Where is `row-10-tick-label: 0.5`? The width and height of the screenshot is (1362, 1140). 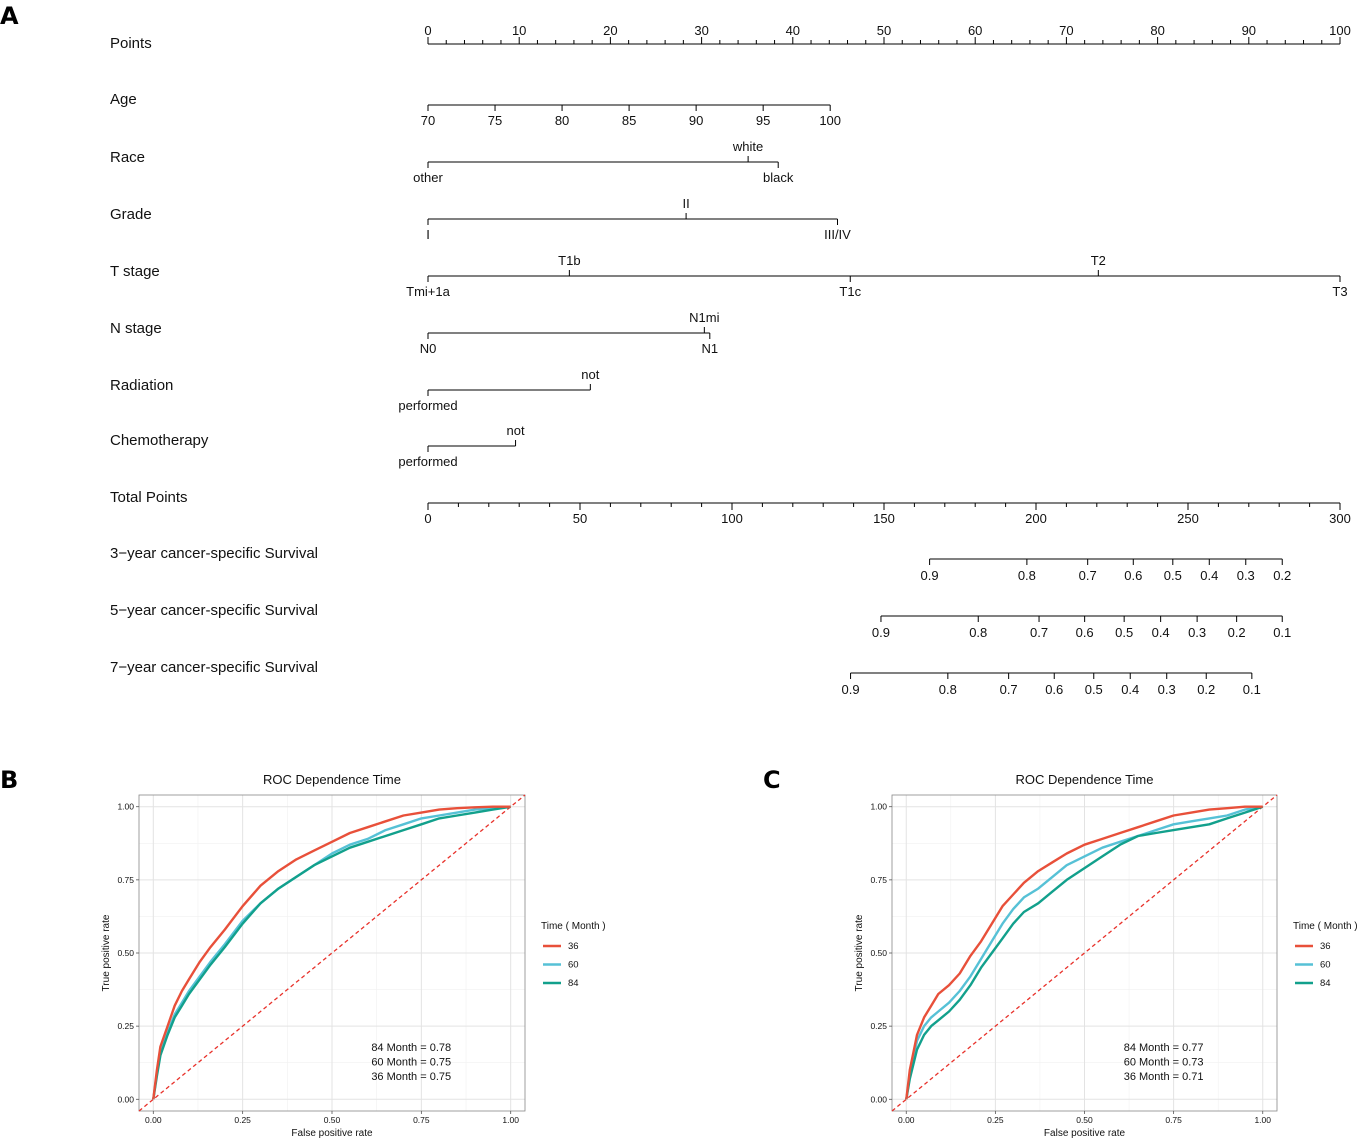
row-10-tick-label: 0.5 is located at coordinates (1124, 632).